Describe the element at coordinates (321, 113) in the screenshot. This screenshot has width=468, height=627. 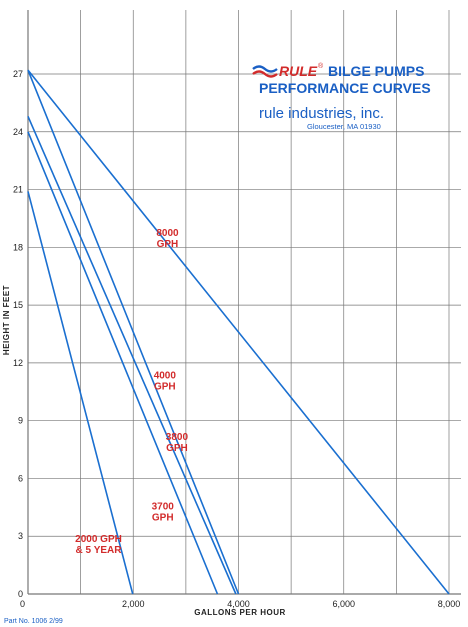
I see `company-name: rule industries, inc.` at that location.